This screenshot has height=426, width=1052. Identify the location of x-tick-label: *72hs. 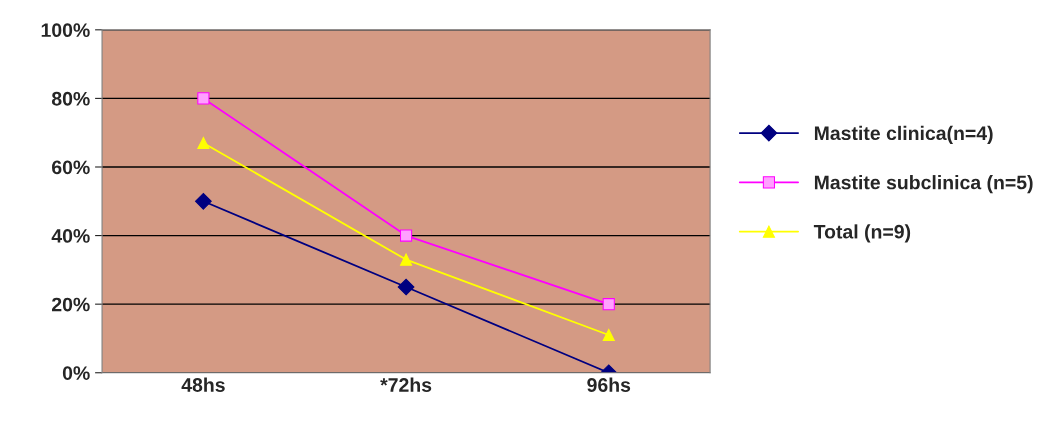
(406, 384).